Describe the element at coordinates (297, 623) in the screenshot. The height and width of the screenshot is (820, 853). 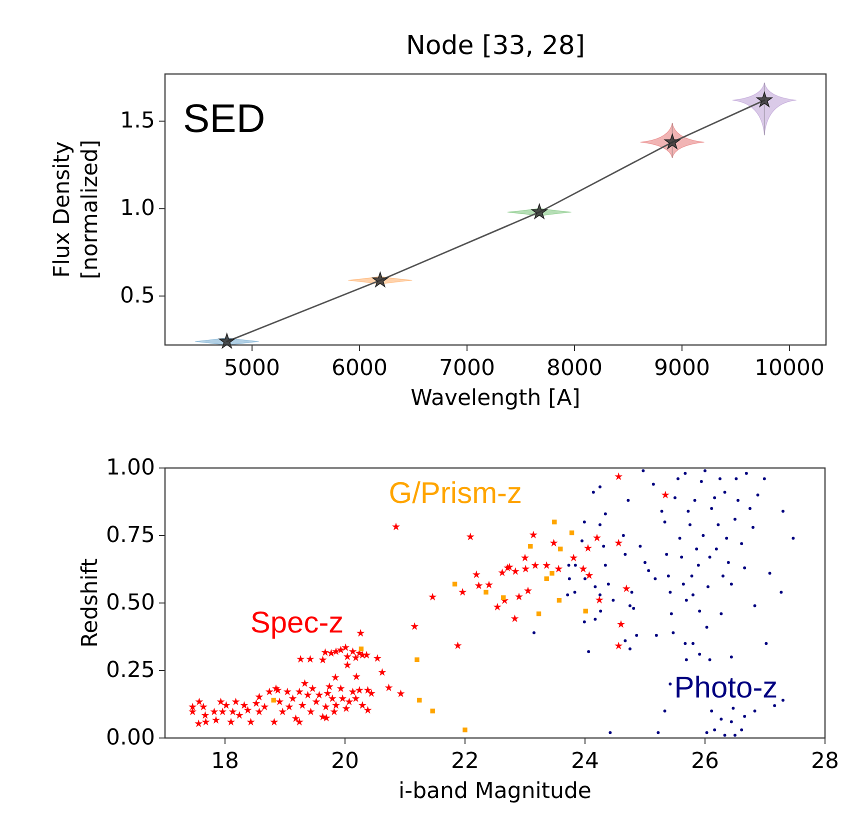
I see `series-label: Spec-z` at that location.